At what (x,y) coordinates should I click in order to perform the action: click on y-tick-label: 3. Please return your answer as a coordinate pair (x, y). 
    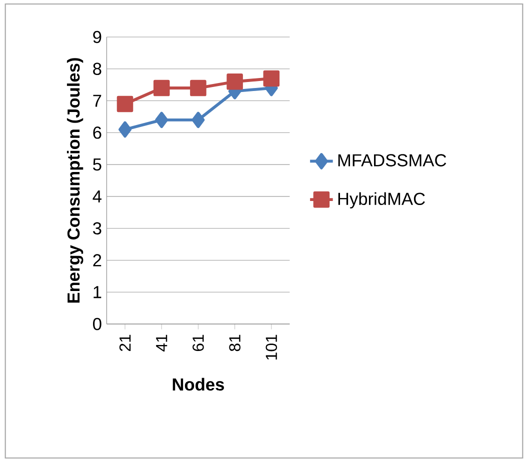
    Looking at the image, I should click on (97, 228).